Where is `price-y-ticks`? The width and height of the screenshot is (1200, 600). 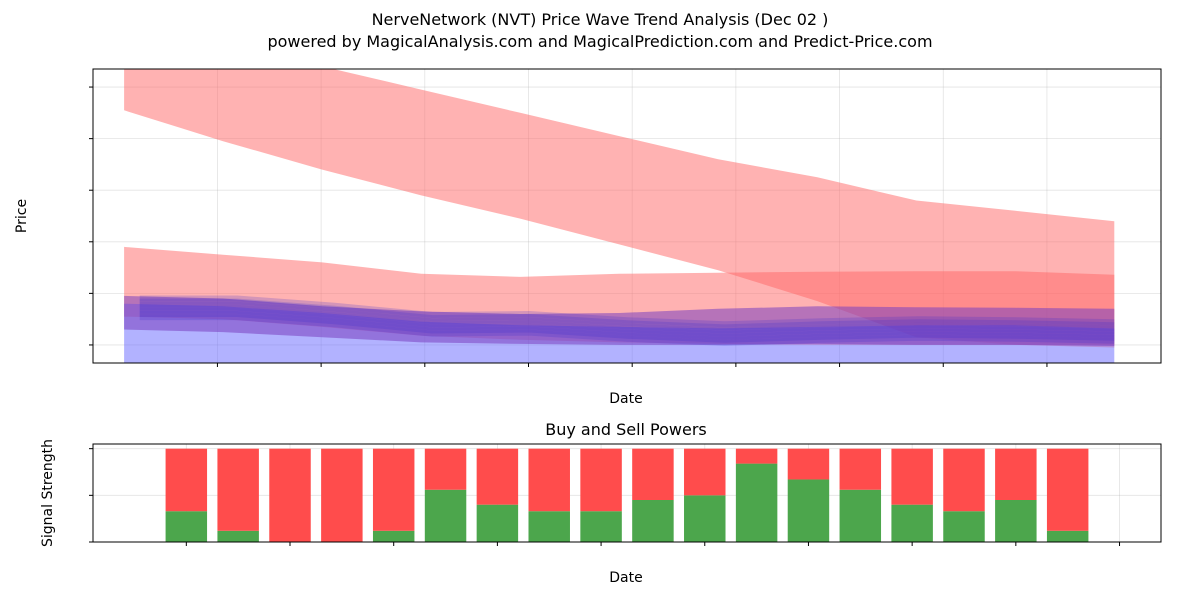 price-y-ticks is located at coordinates (91, 216).